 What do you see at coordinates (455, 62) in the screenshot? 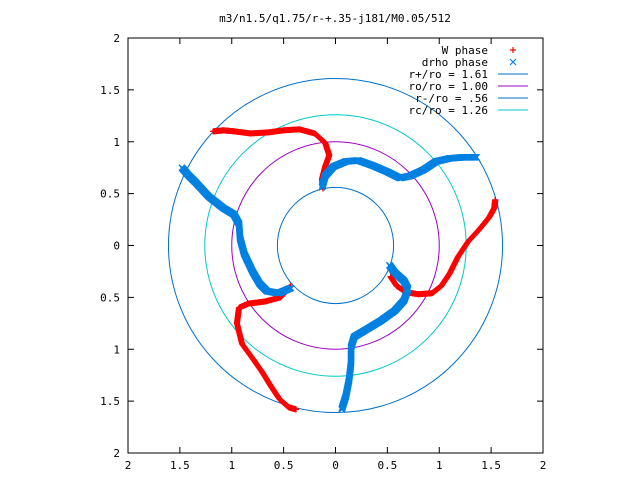
I see `legend-label: drho phase` at bounding box center [455, 62].